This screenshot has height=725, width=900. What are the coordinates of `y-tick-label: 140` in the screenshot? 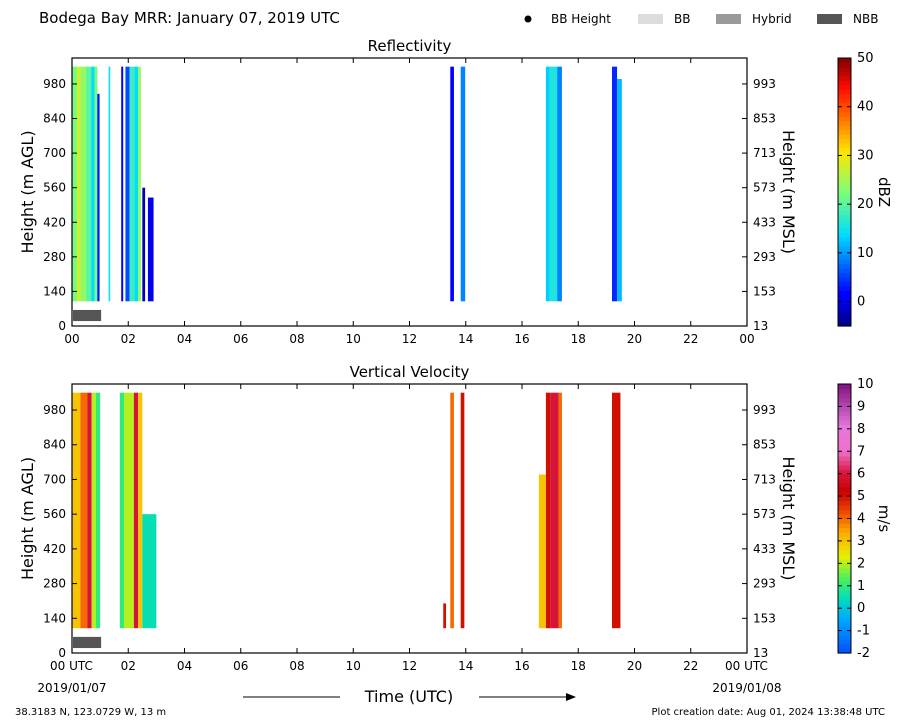 It's located at (54, 291).